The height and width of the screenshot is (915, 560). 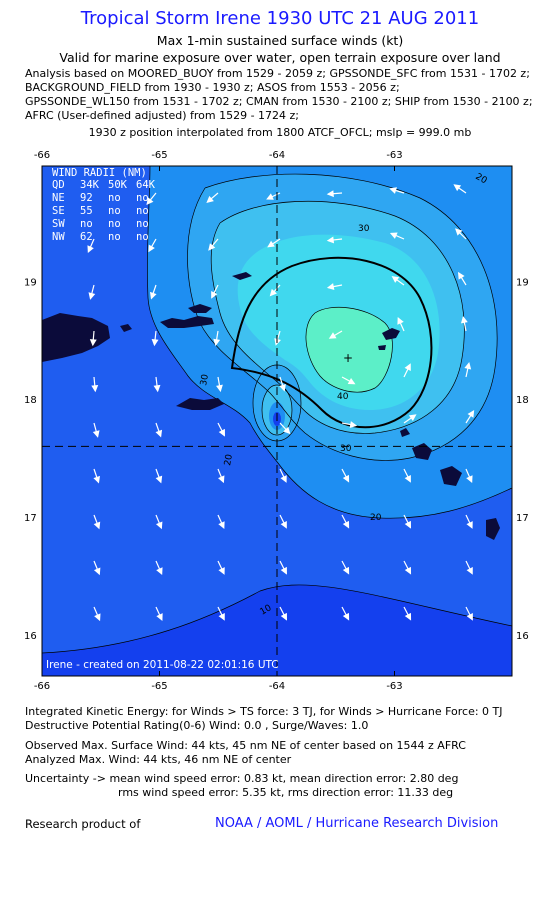 What do you see at coordinates (99, 173) in the screenshot?
I see `wind-radii-title: WIND RADII (NM)` at bounding box center [99, 173].